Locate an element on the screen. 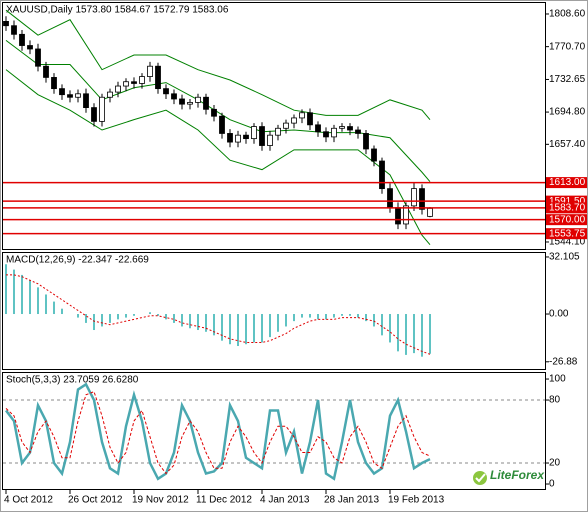 Image resolution: width=588 pixels, height=512 pixels. y-tick-label: 100 is located at coordinates (557, 379).